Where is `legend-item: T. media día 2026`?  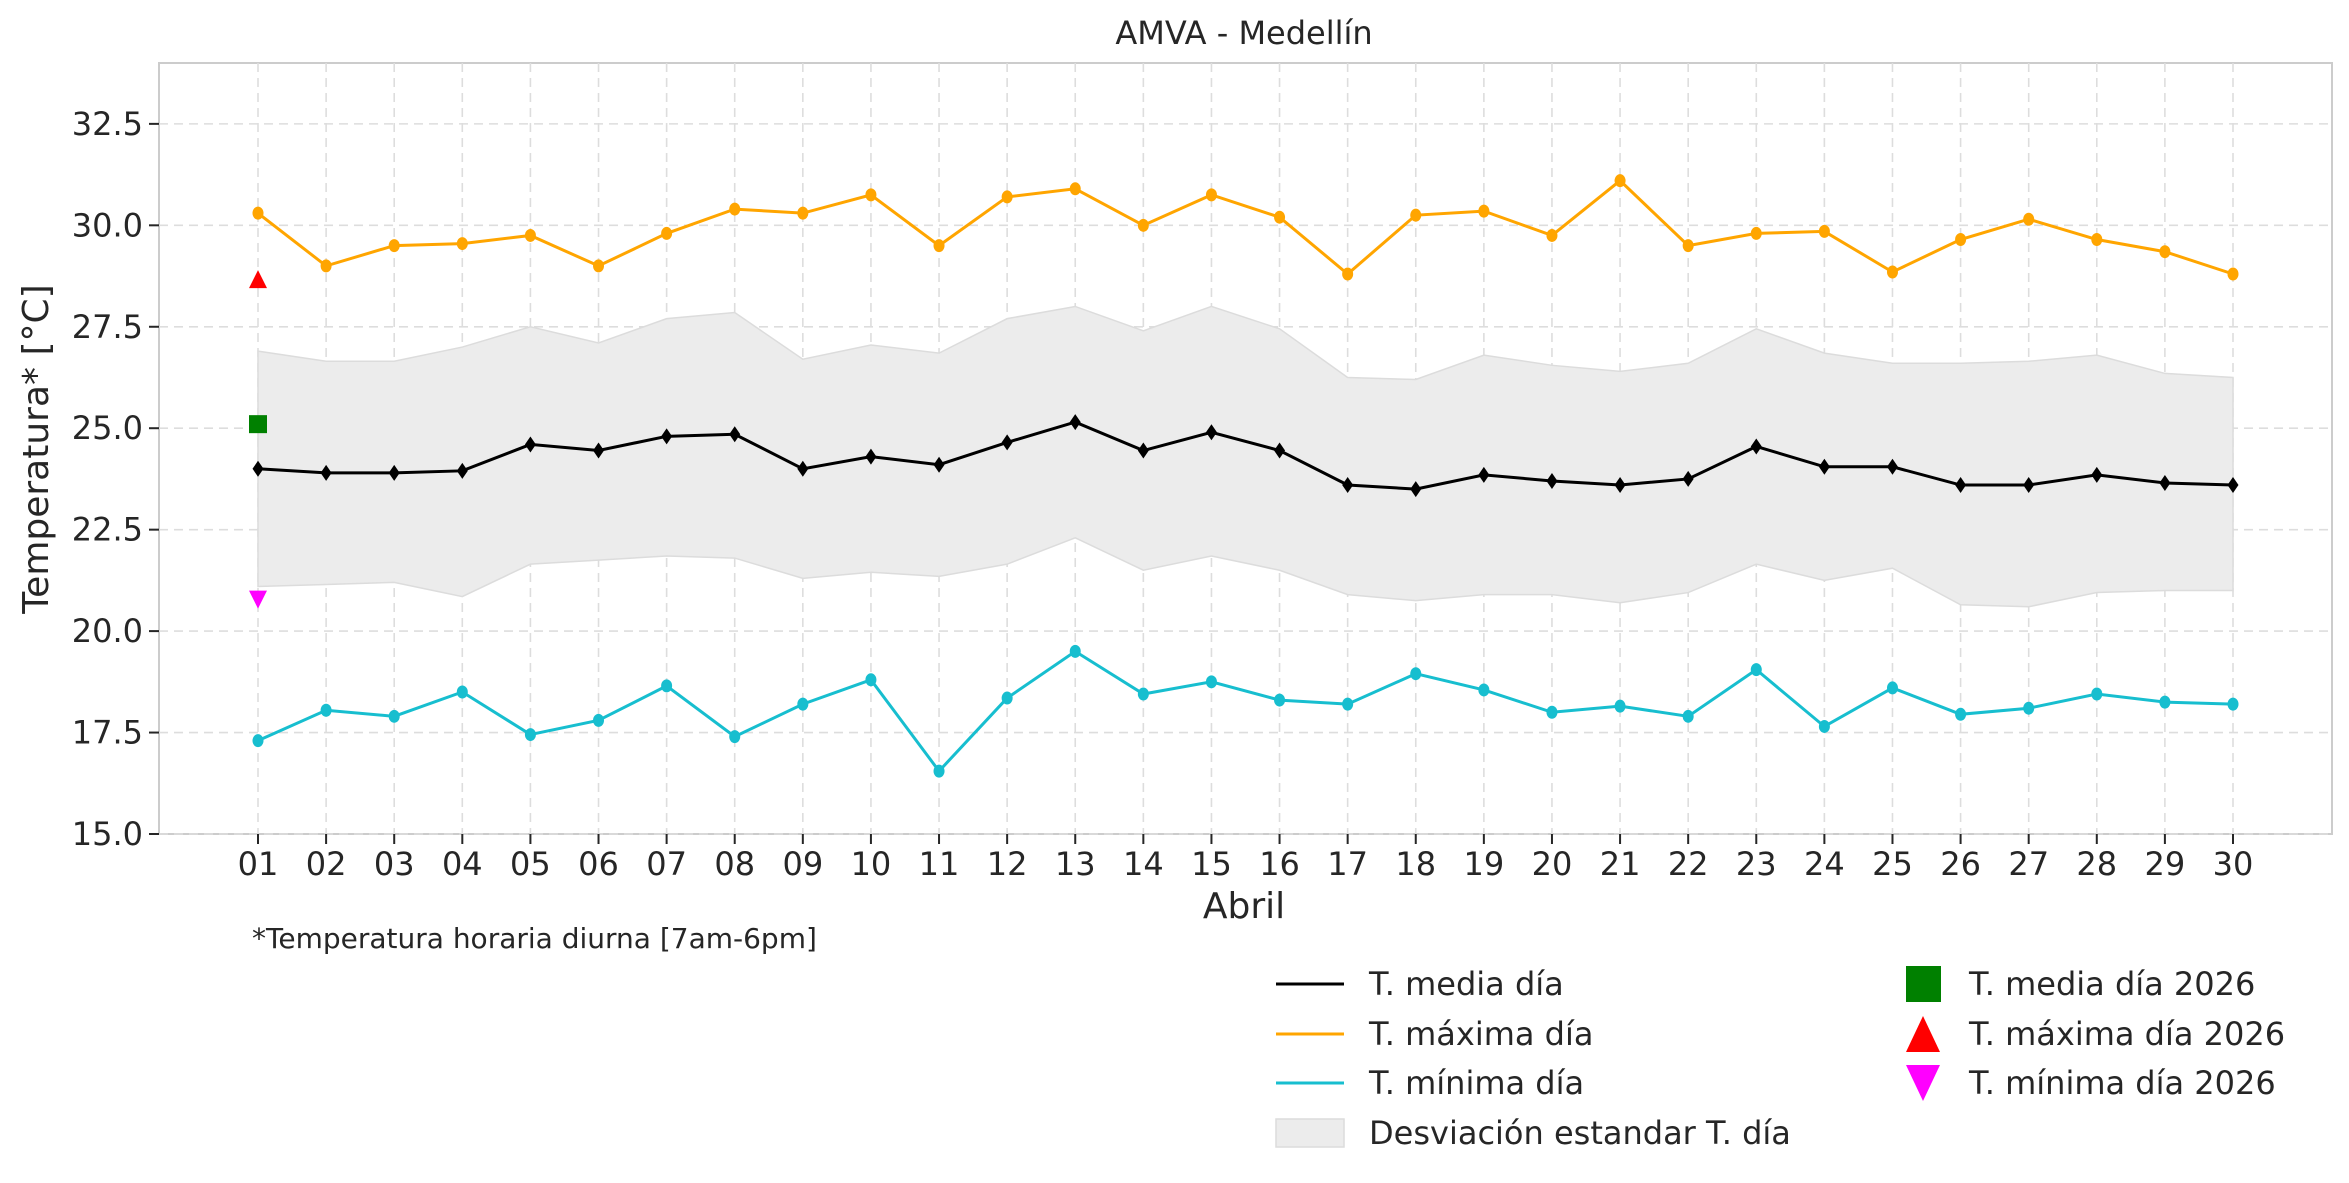
legend-item: T. media día 2026 is located at coordinates (2080, 984).